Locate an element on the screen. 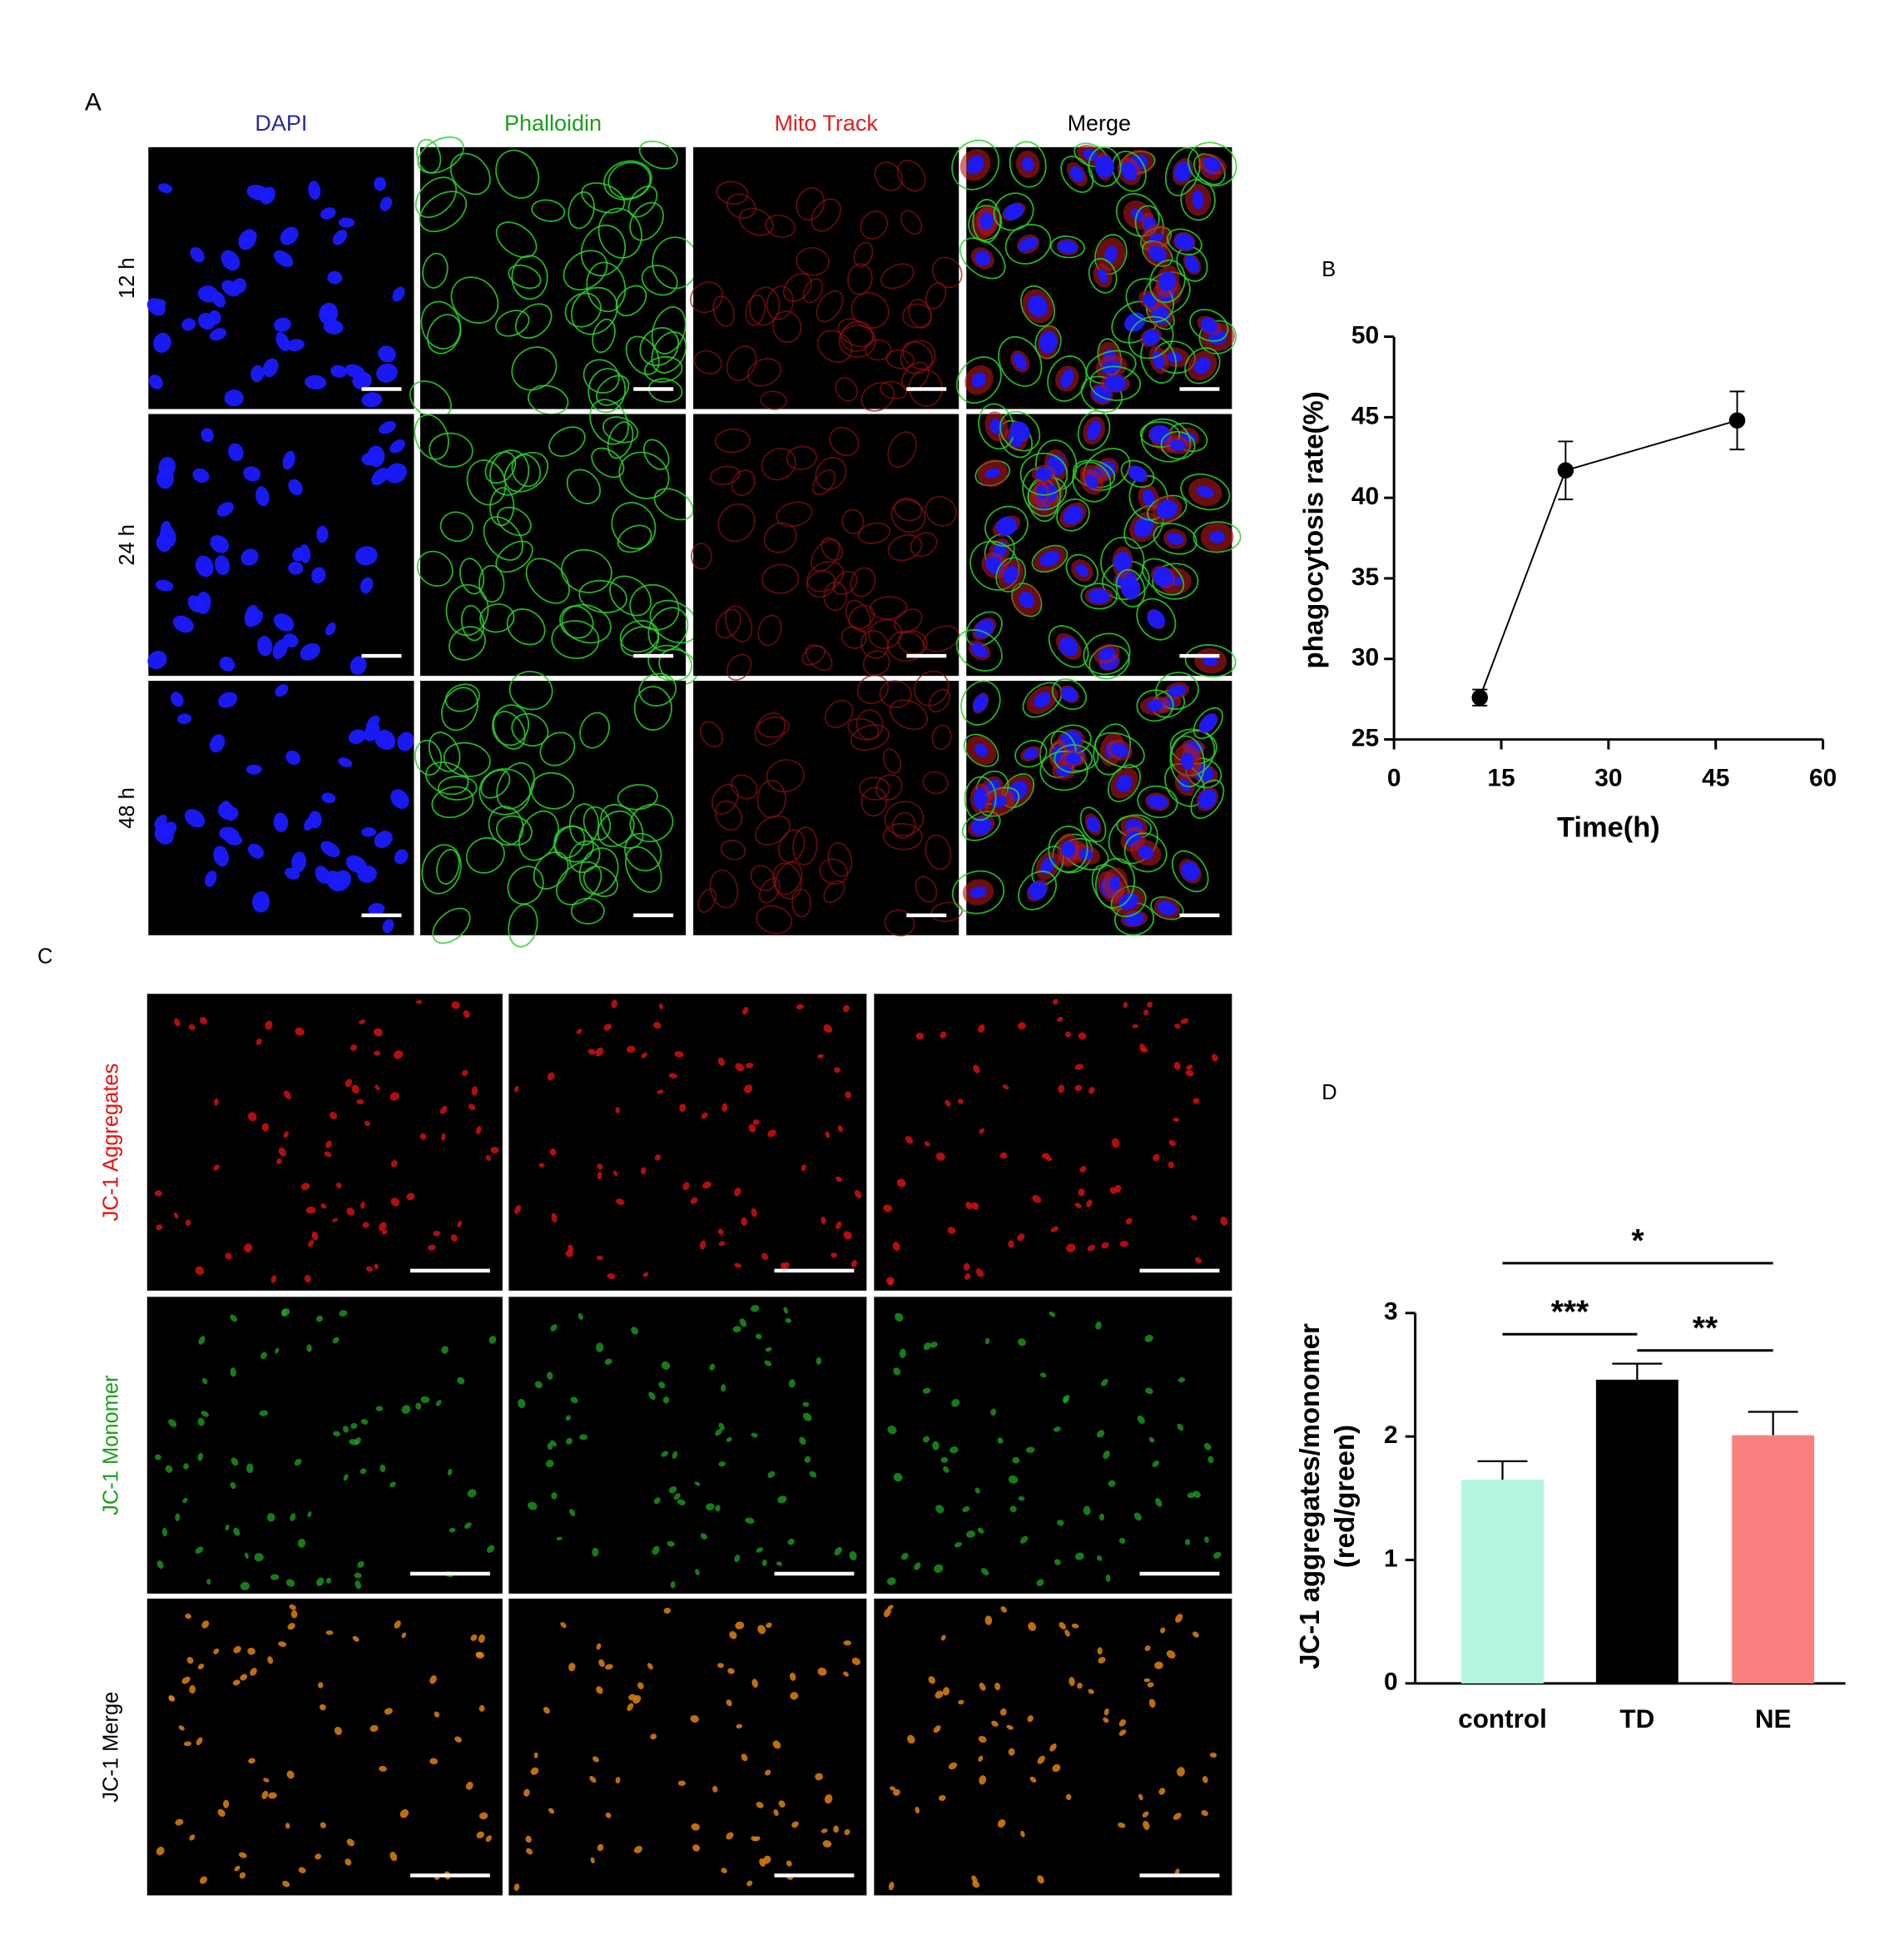 The height and width of the screenshot is (1954, 1904). panel-label: A is located at coordinates (93, 102).